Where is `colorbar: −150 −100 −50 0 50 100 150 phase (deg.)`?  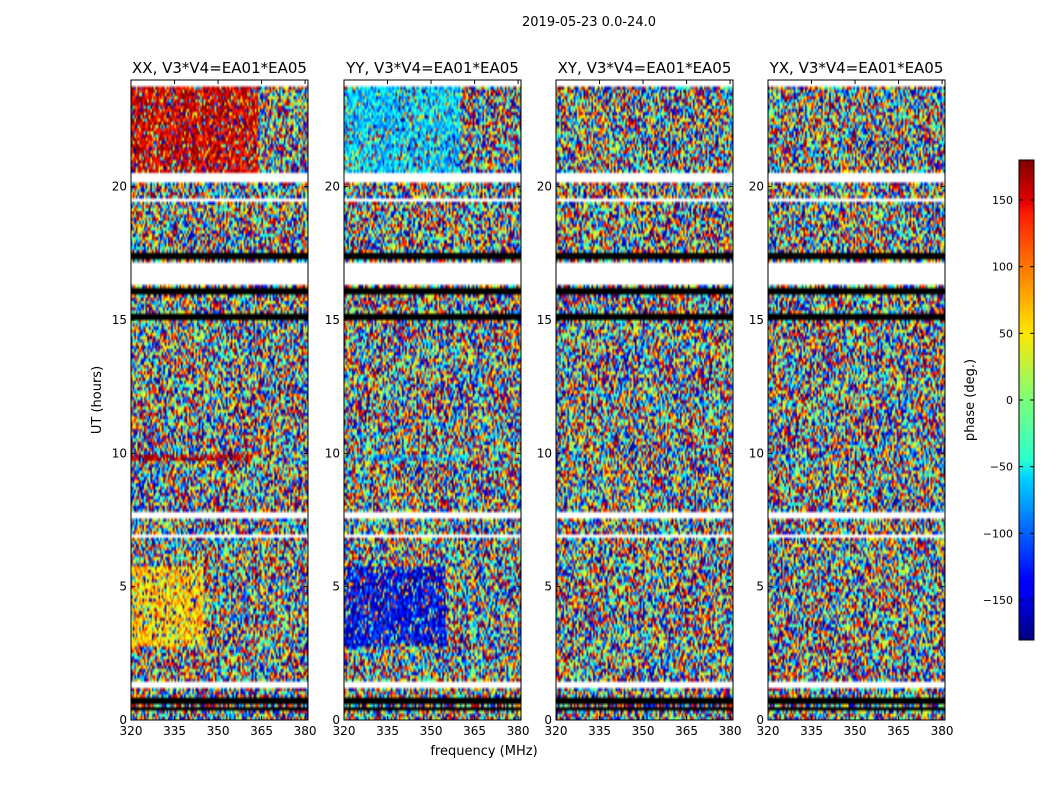
colorbar: −150 −100 −50 0 50 100 150 phase (deg.) is located at coordinates (999, 400).